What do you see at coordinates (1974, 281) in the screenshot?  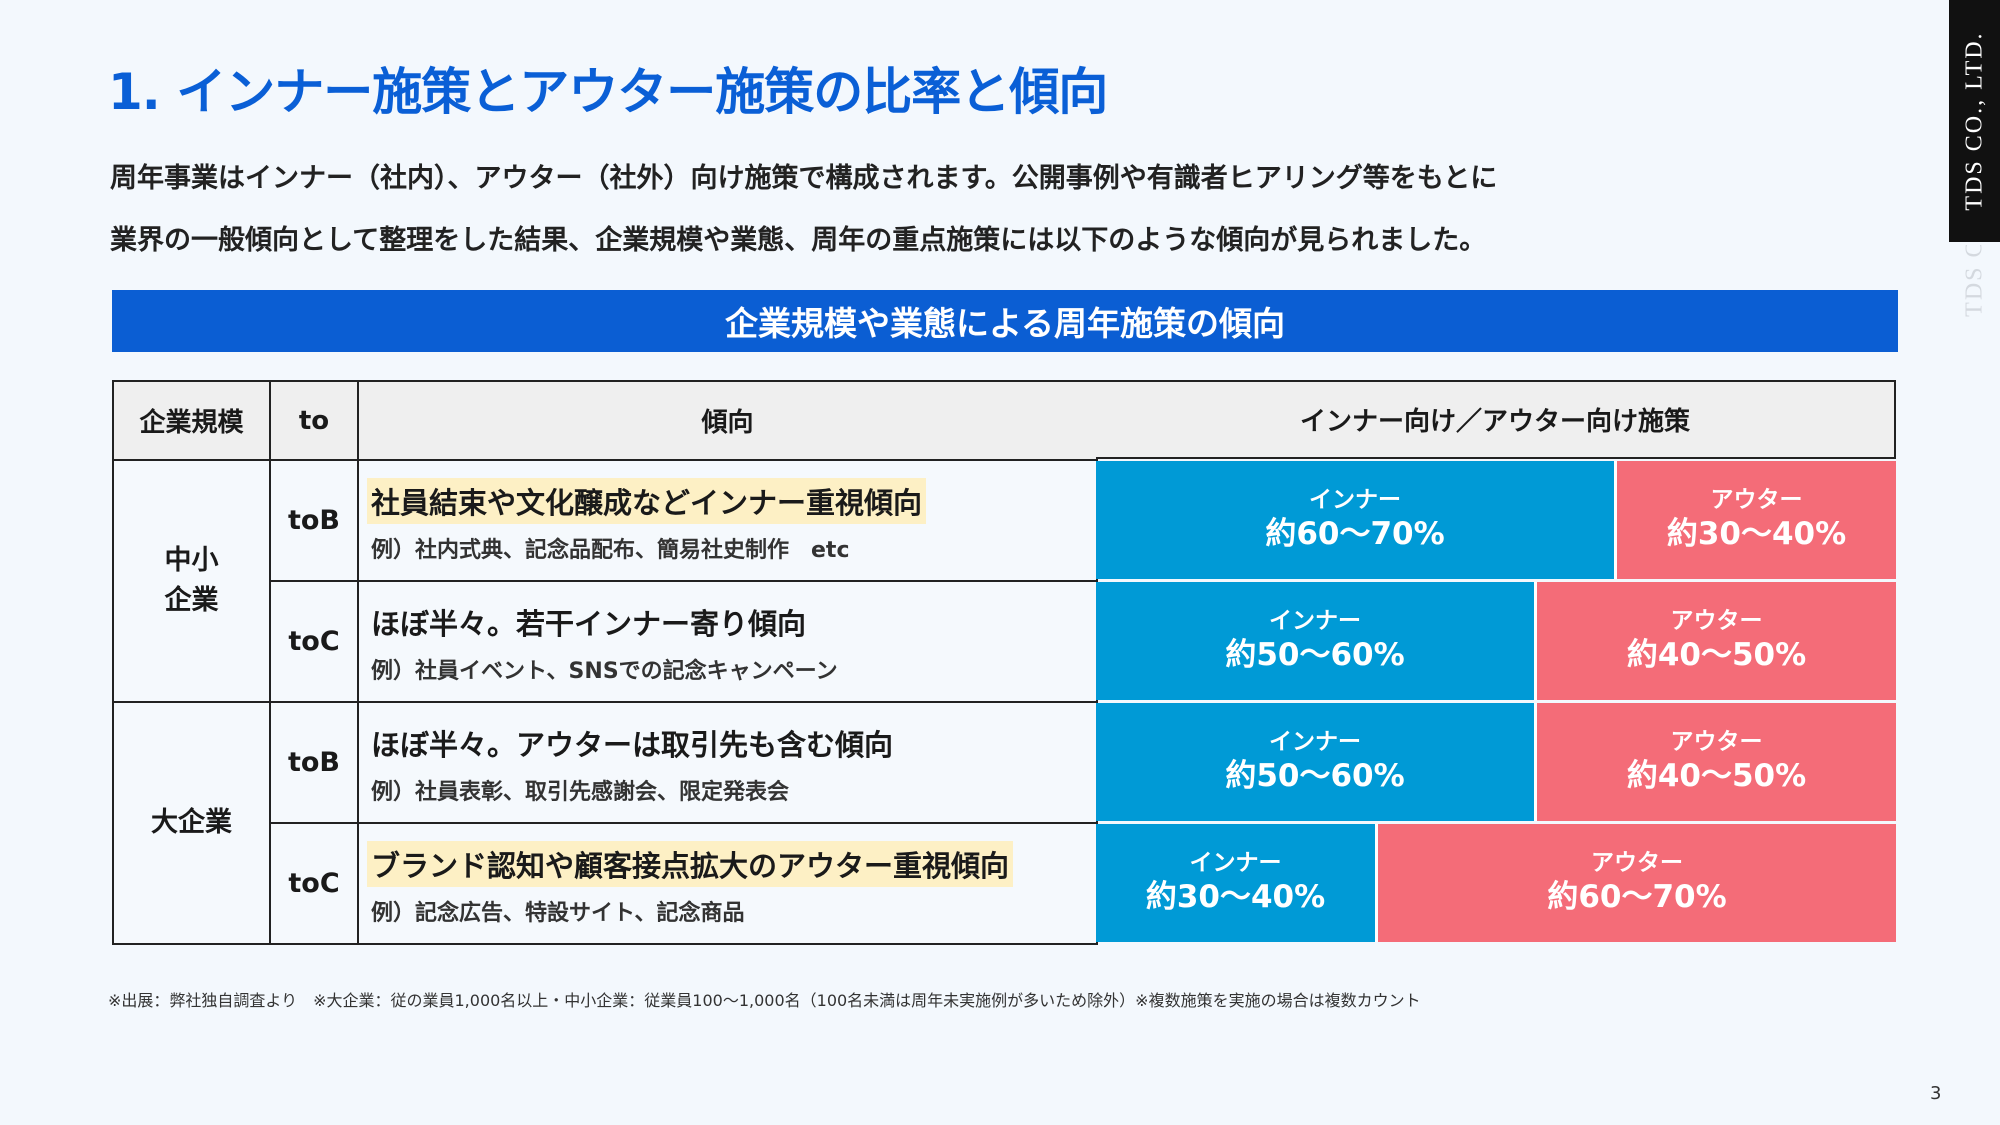 I see `brand-ghost-text: TDS CO` at bounding box center [1974, 281].